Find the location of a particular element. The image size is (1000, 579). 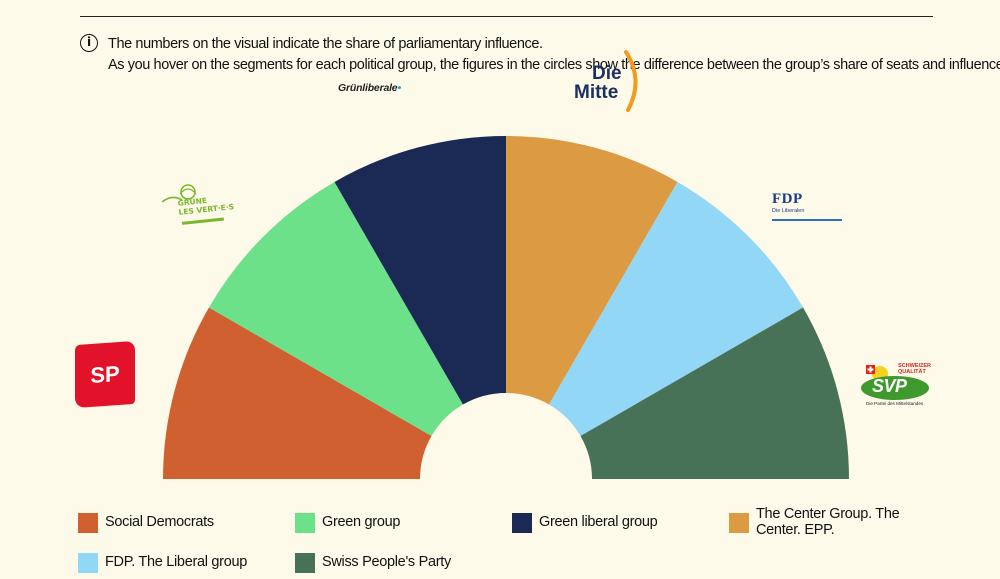

mitte-logo-line-2: Mitte is located at coordinates (596, 92).